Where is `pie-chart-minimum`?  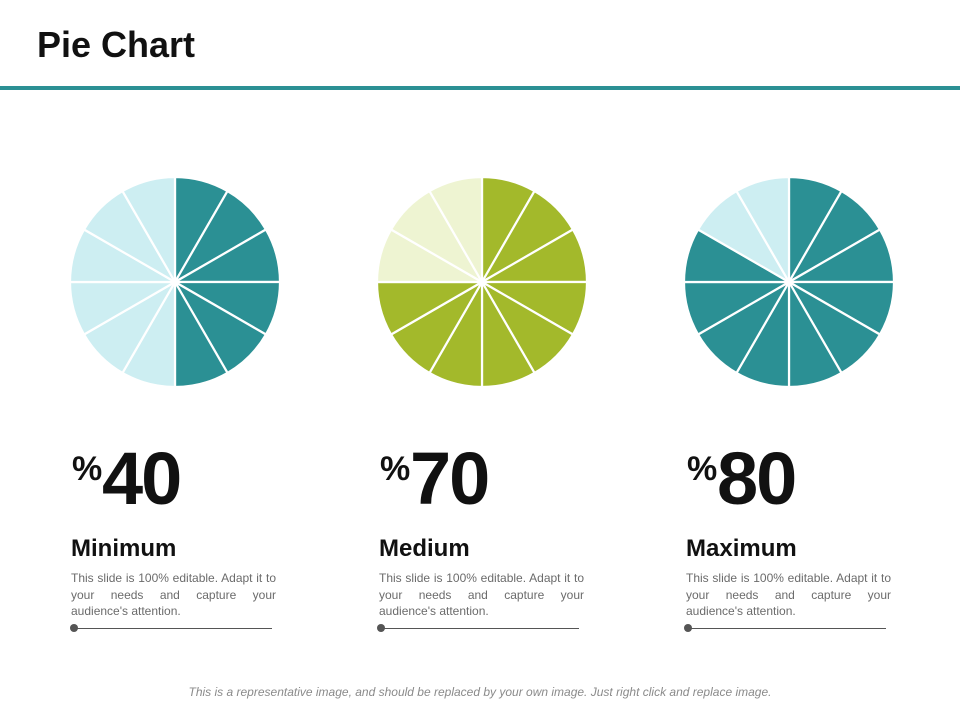 pie-chart-minimum is located at coordinates (175, 282).